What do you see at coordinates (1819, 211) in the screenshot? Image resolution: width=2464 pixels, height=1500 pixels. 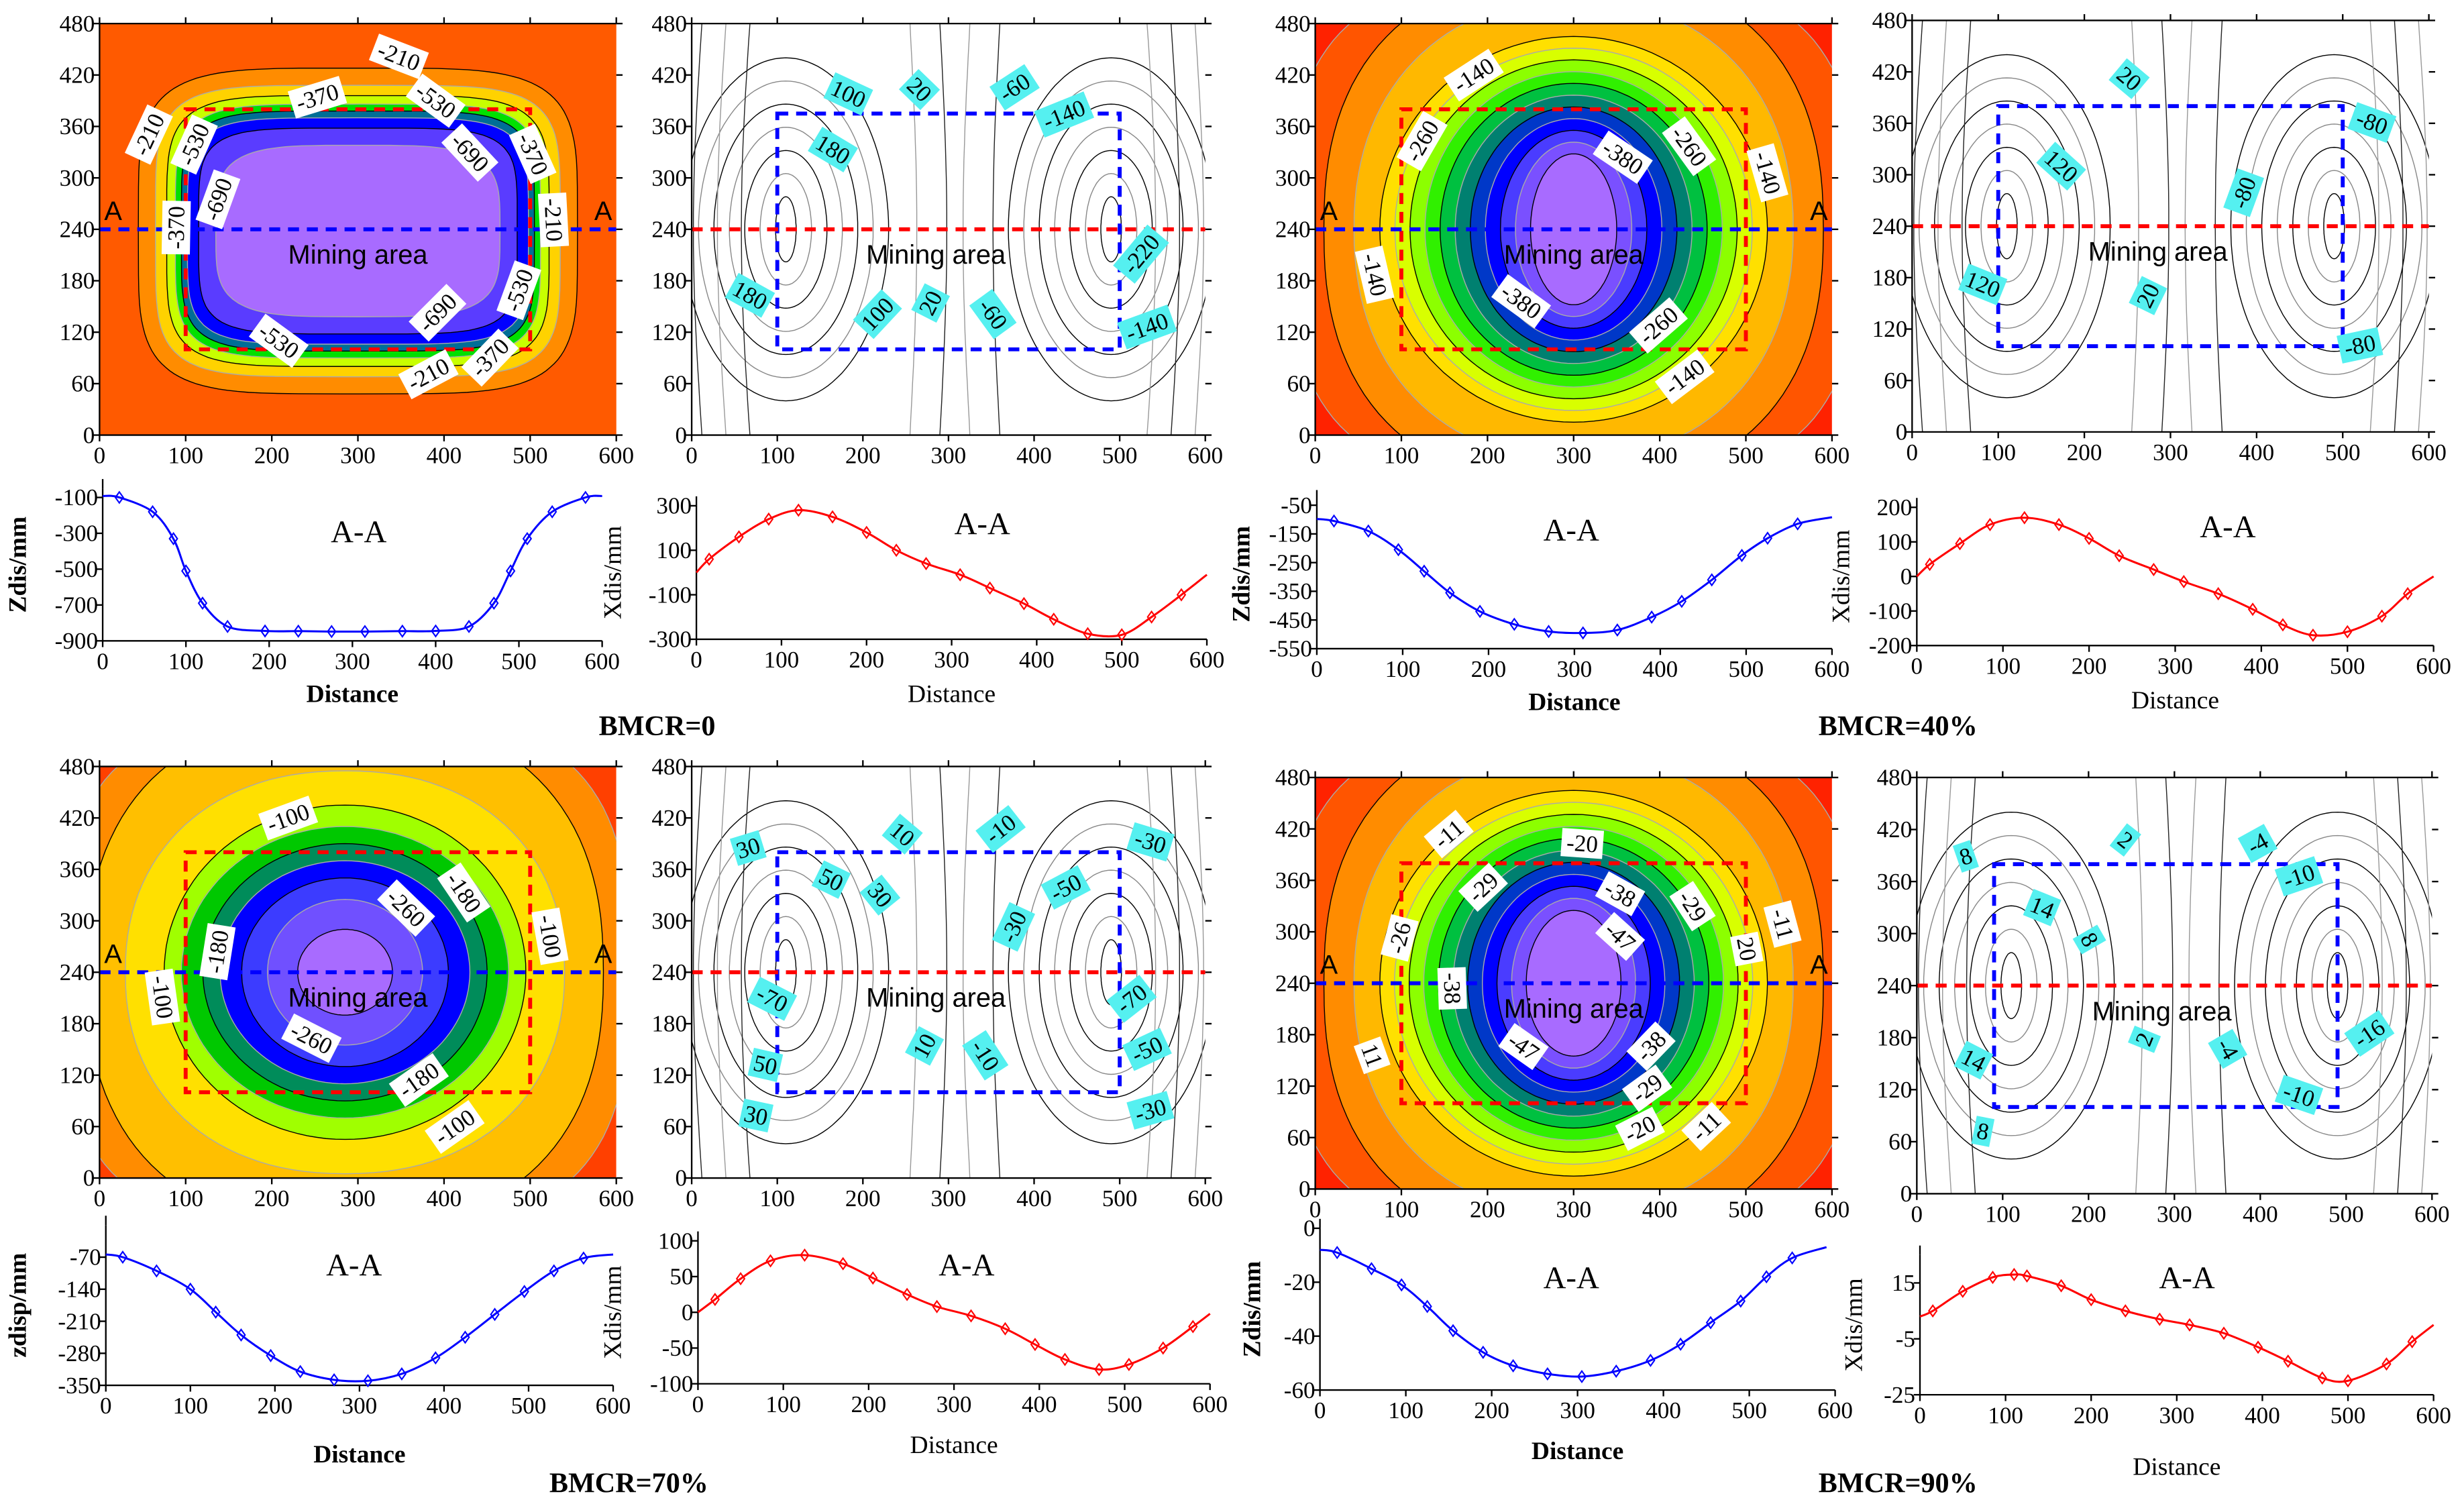 I see `section-label-right: A` at bounding box center [1819, 211].